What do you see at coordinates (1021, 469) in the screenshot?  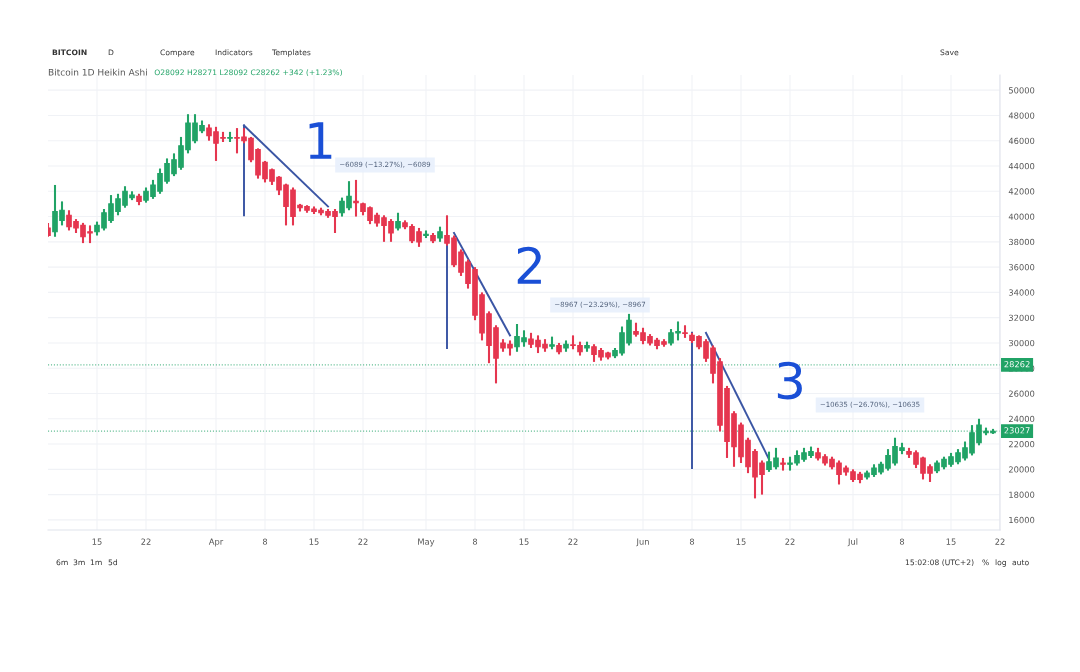 I see `y-tick-label: 20000` at bounding box center [1021, 469].